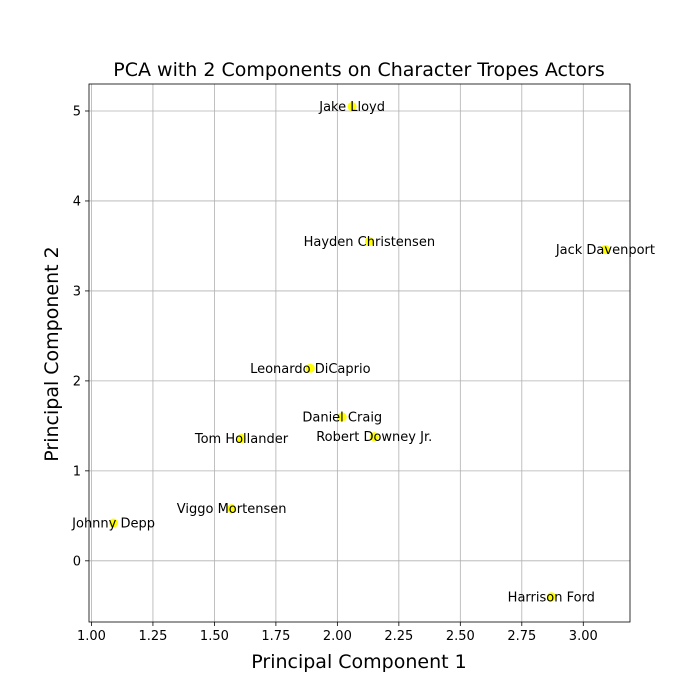 The width and height of the screenshot is (700, 700). I want to click on point-label: Jake Lloyd, so click(351, 107).